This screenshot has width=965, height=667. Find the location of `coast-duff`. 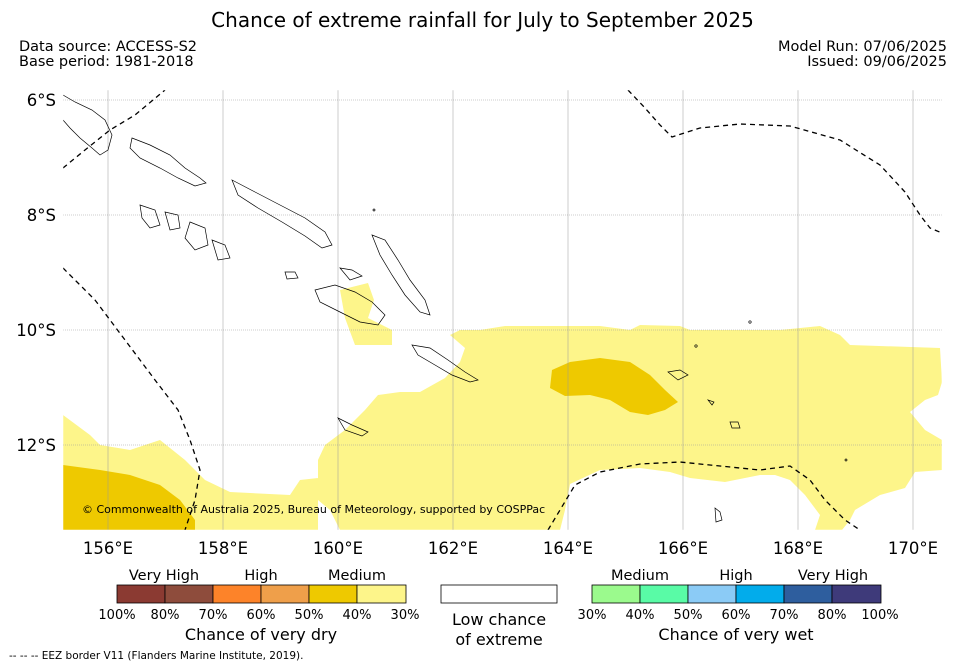

coast-duff is located at coordinates (723, 414).